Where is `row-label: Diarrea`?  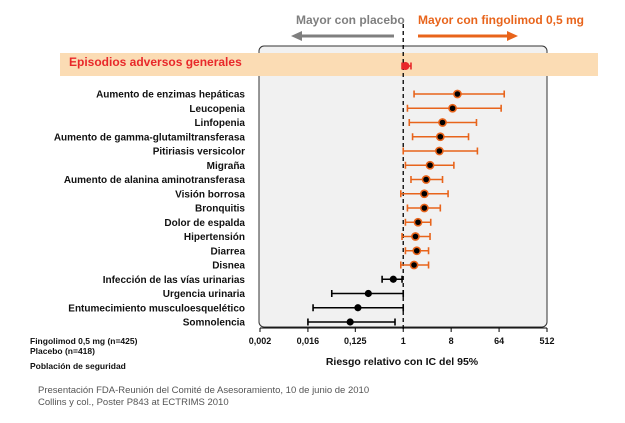 row-label: Diarrea is located at coordinates (228, 251).